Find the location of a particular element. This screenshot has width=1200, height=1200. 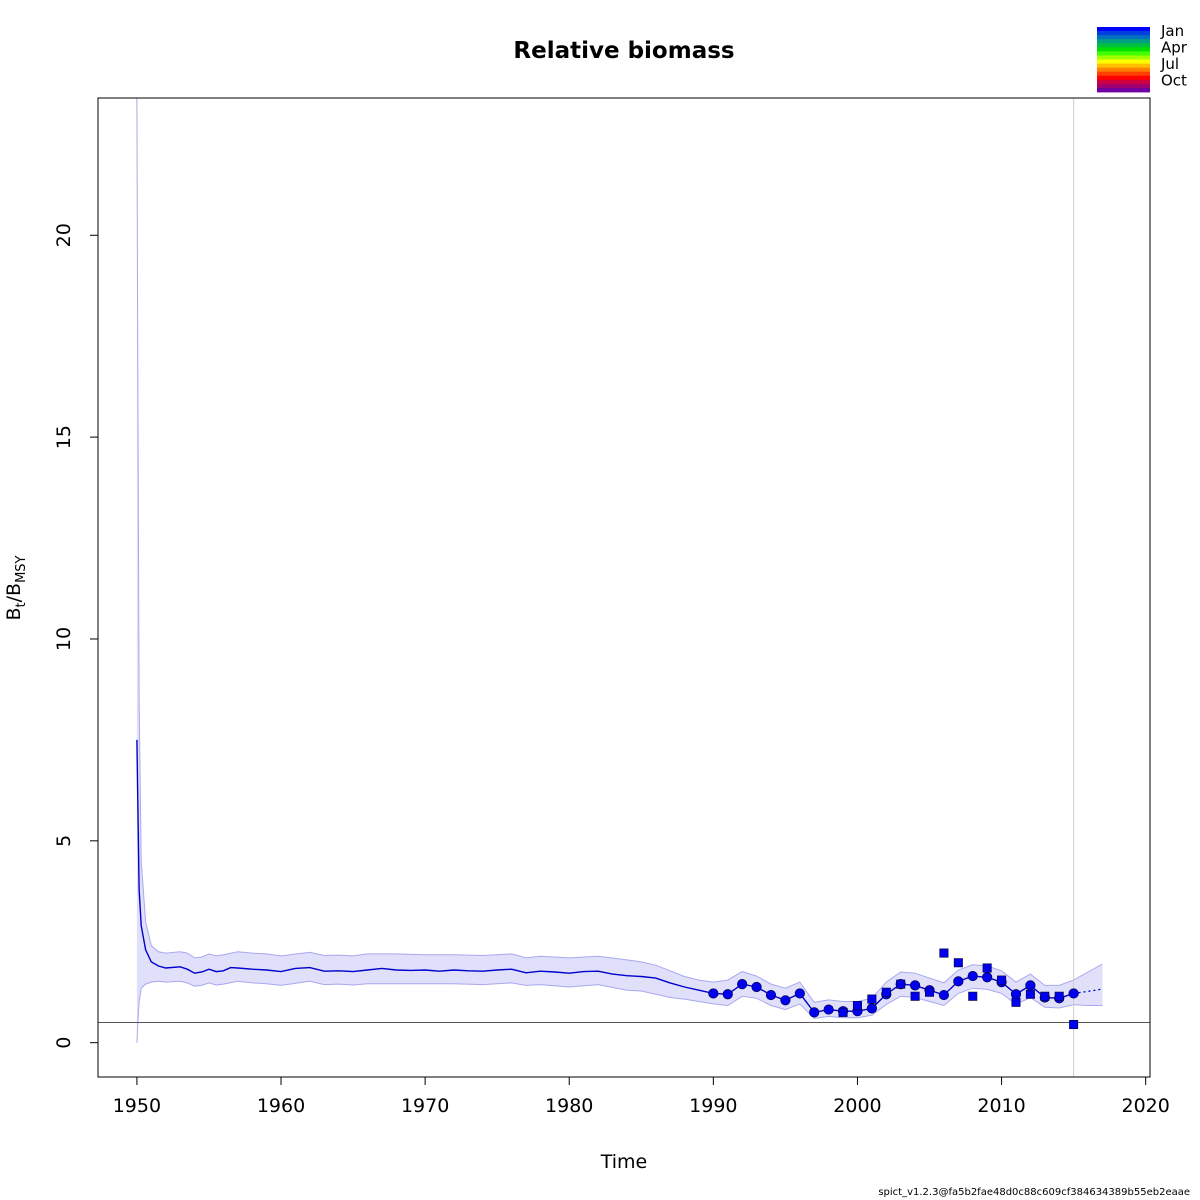

y-label-main: B is located at coordinates (14, 613).